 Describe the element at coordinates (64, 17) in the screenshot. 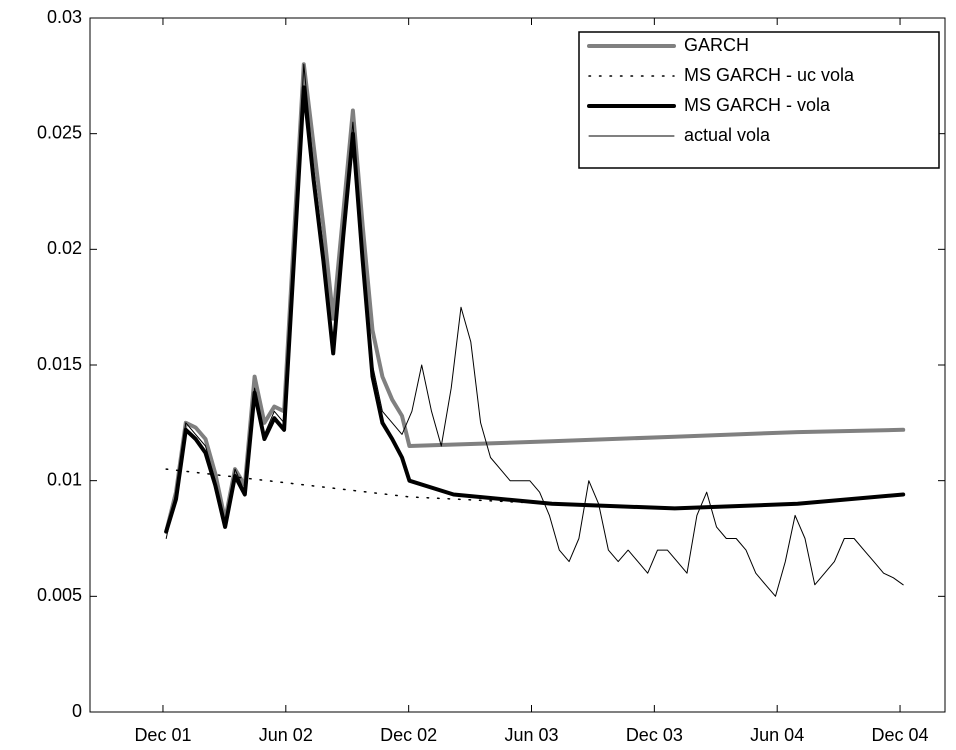

I see `y-tick-label: 0.03` at that location.